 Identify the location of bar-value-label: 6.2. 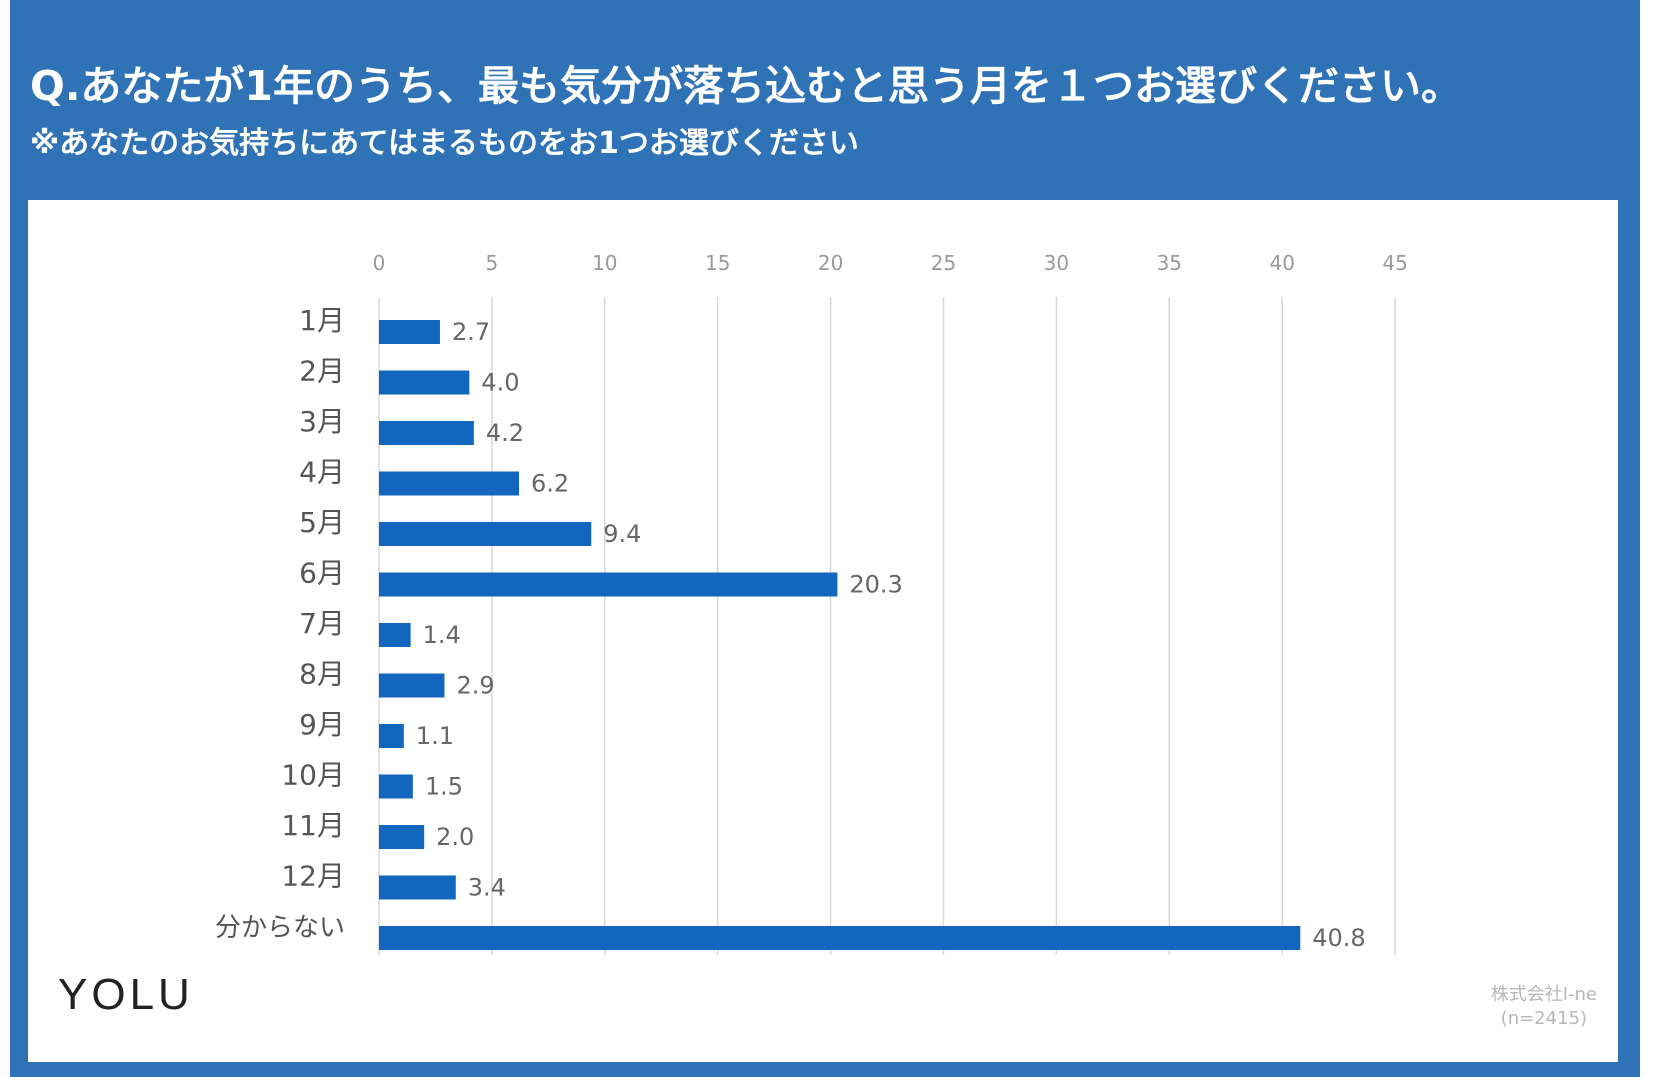
(550, 484).